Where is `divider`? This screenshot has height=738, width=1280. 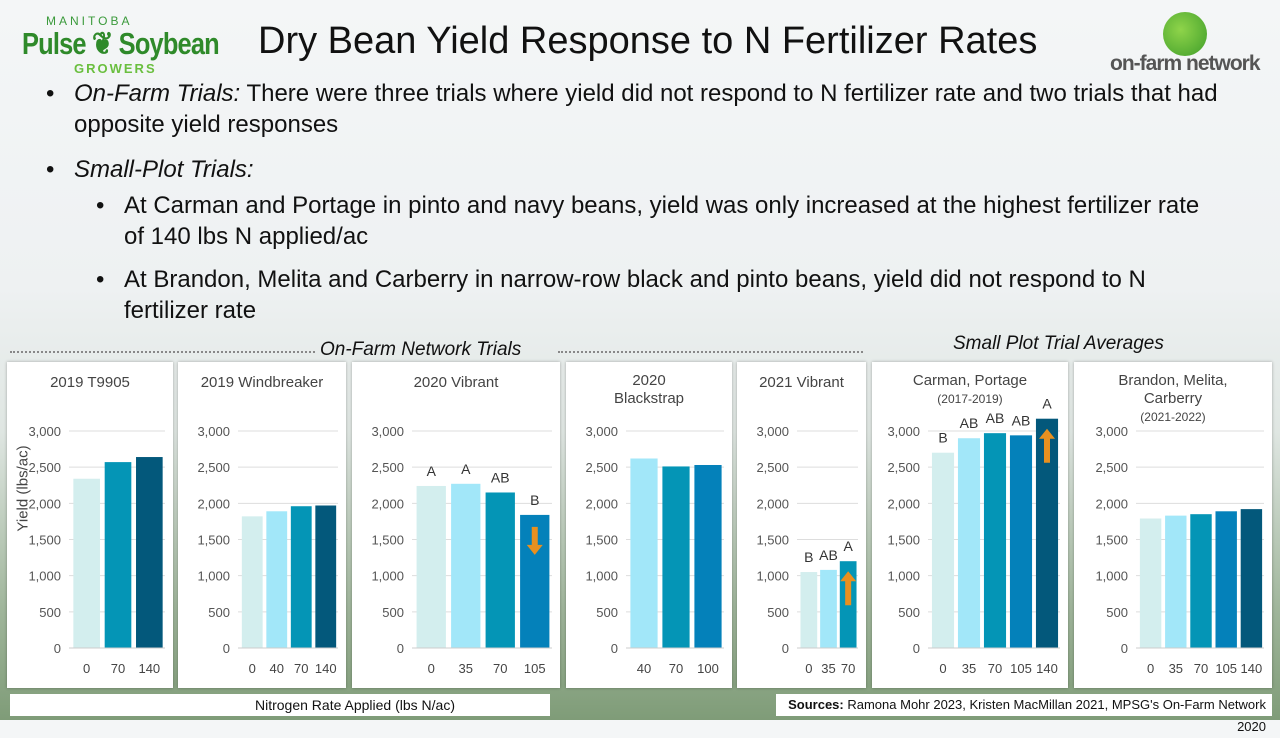
divider is located at coordinates (162, 352).